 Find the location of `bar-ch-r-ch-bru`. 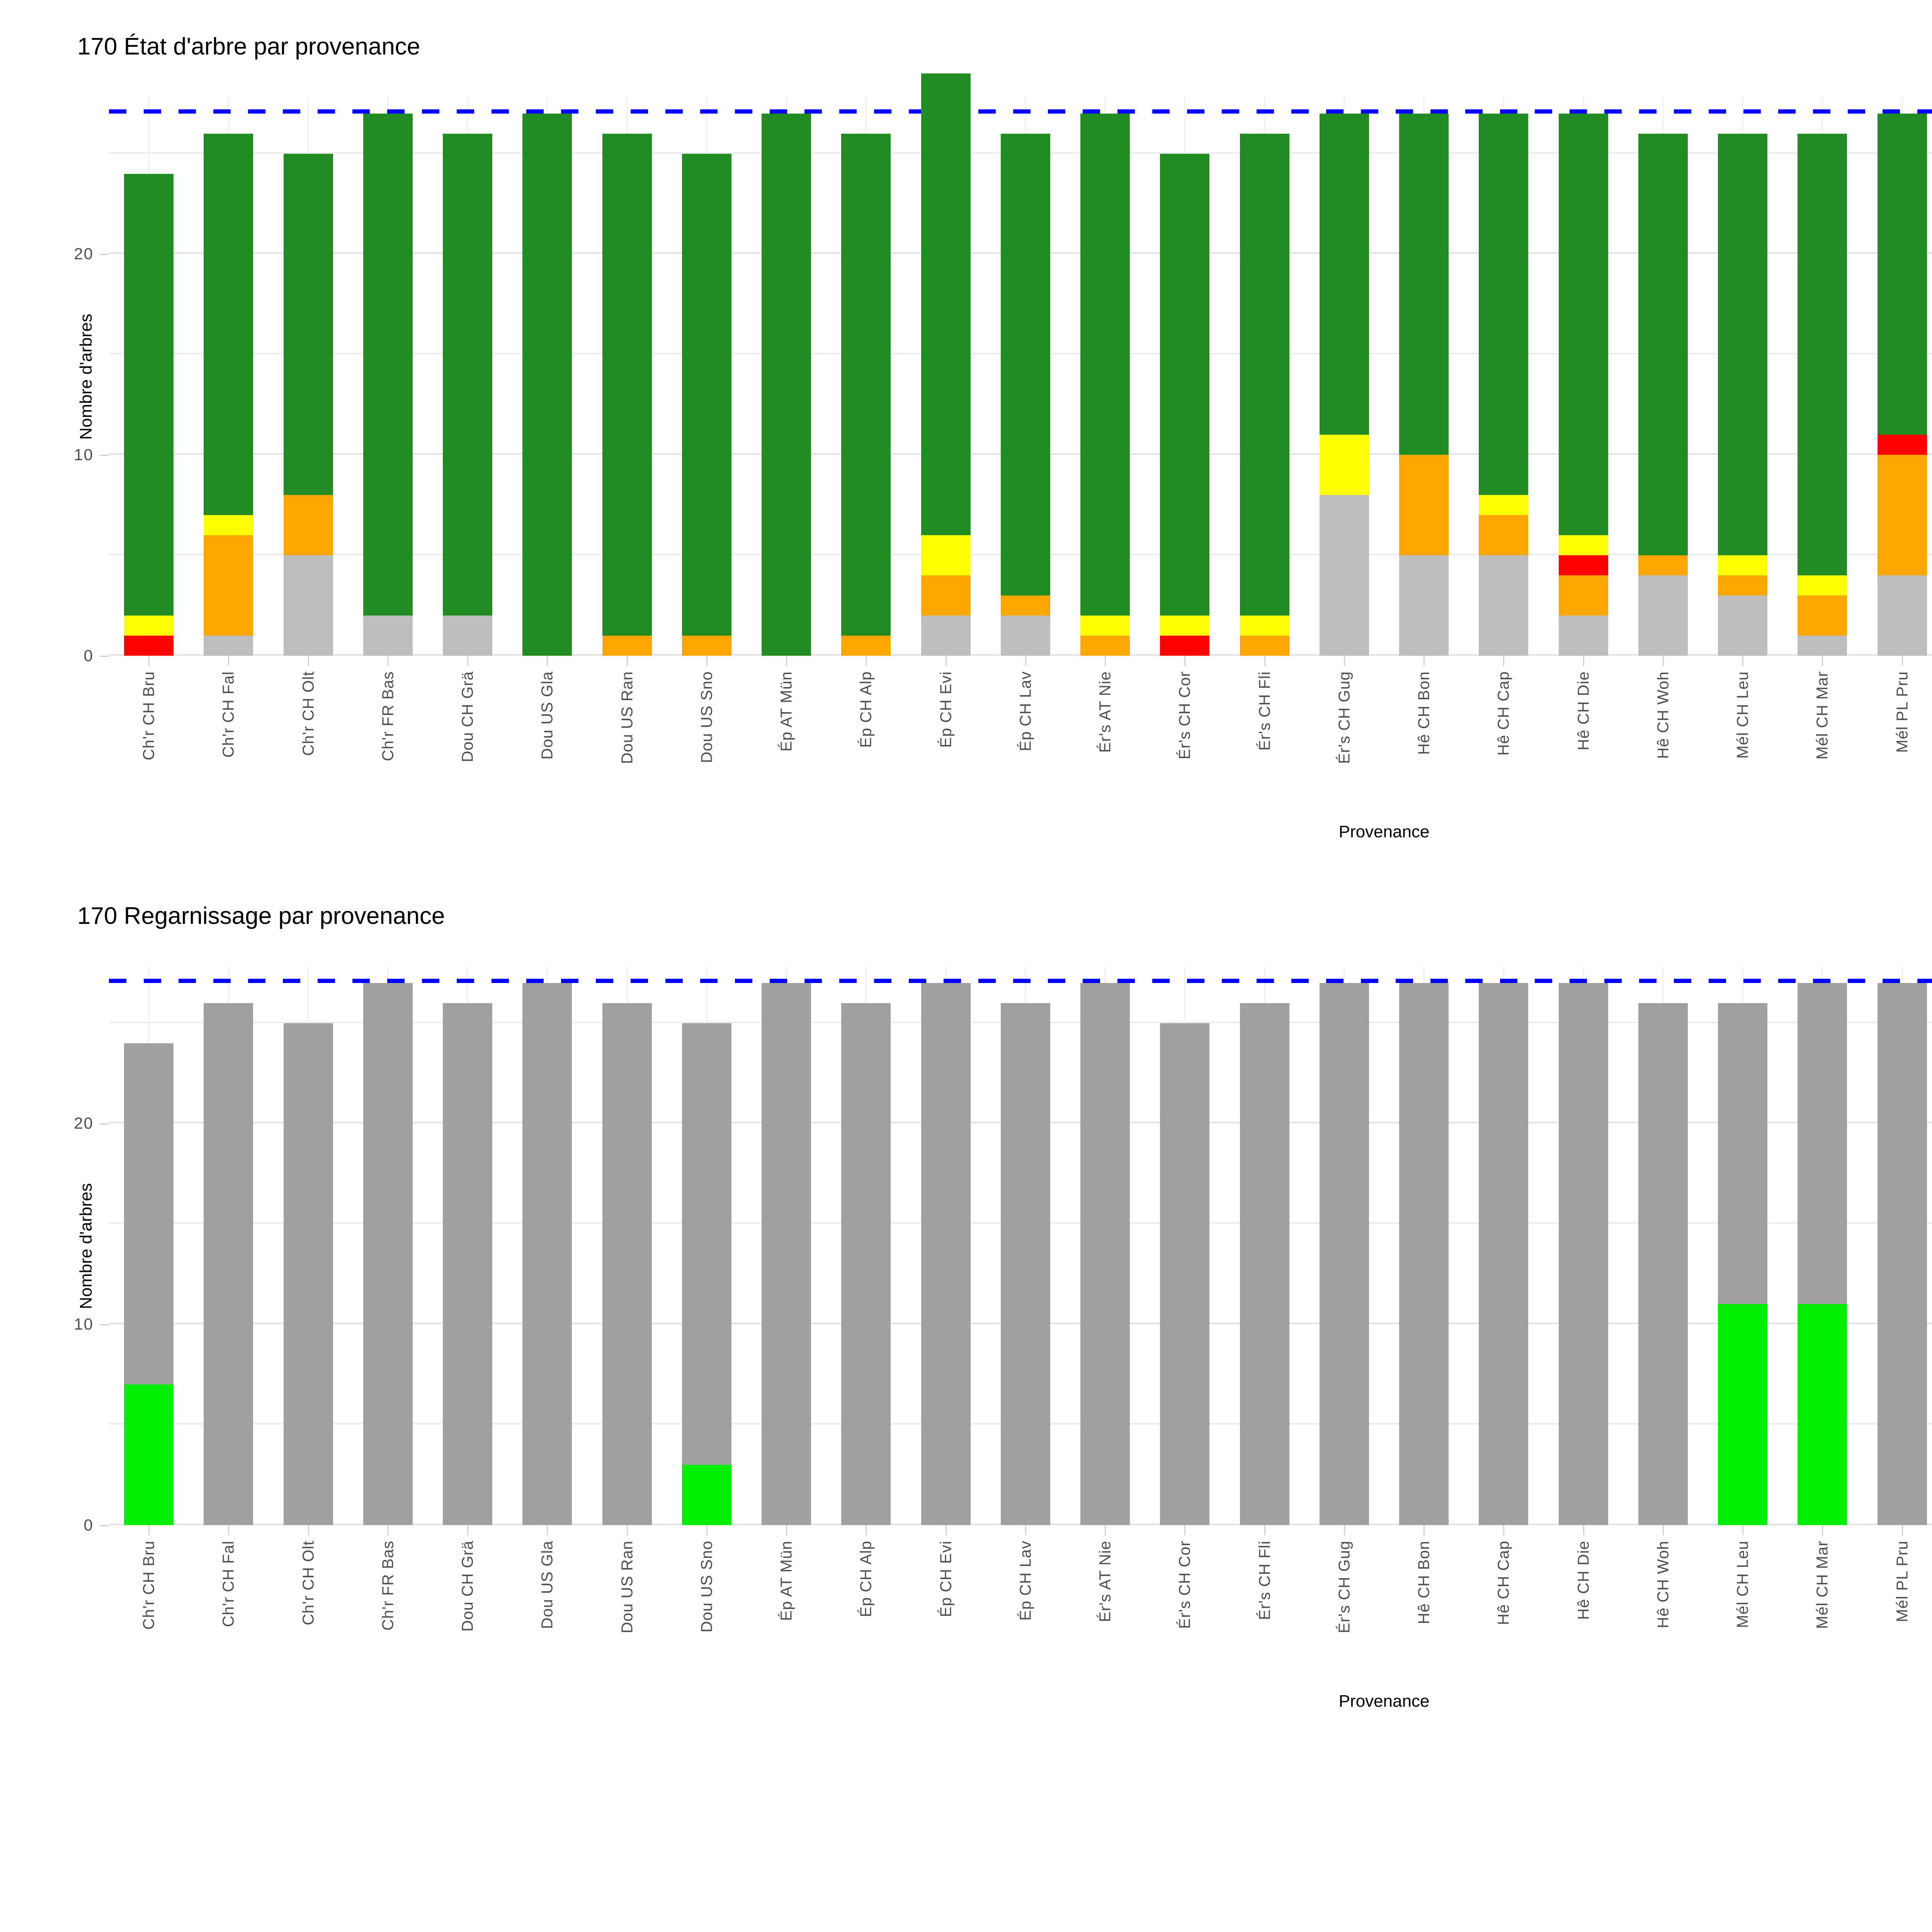

bar-ch-r-ch-bru is located at coordinates (149, 1284).